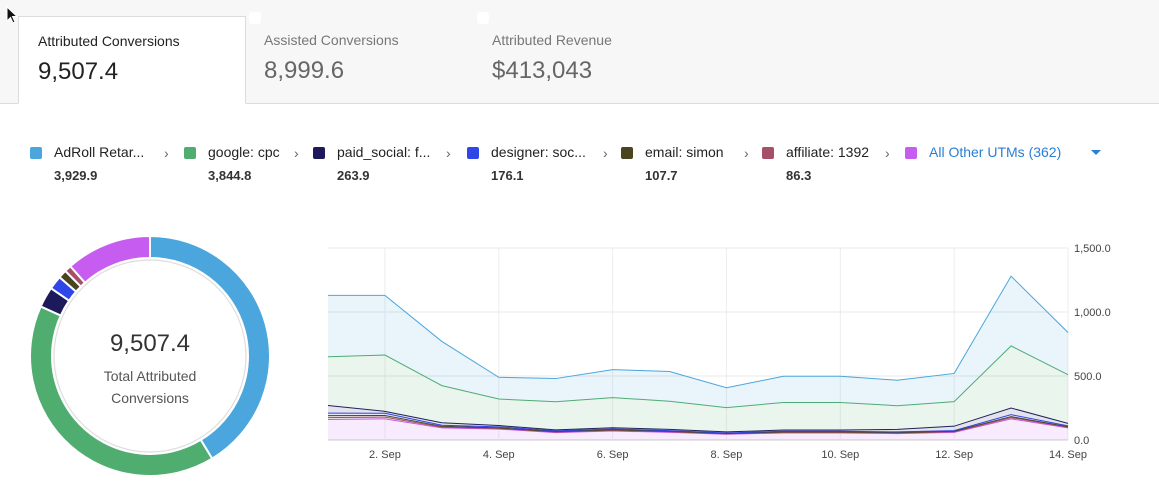  Describe the element at coordinates (359, 58) in the screenshot. I see `tab-assisted-conversions: Assisted Conversions 8,999.6` at that location.